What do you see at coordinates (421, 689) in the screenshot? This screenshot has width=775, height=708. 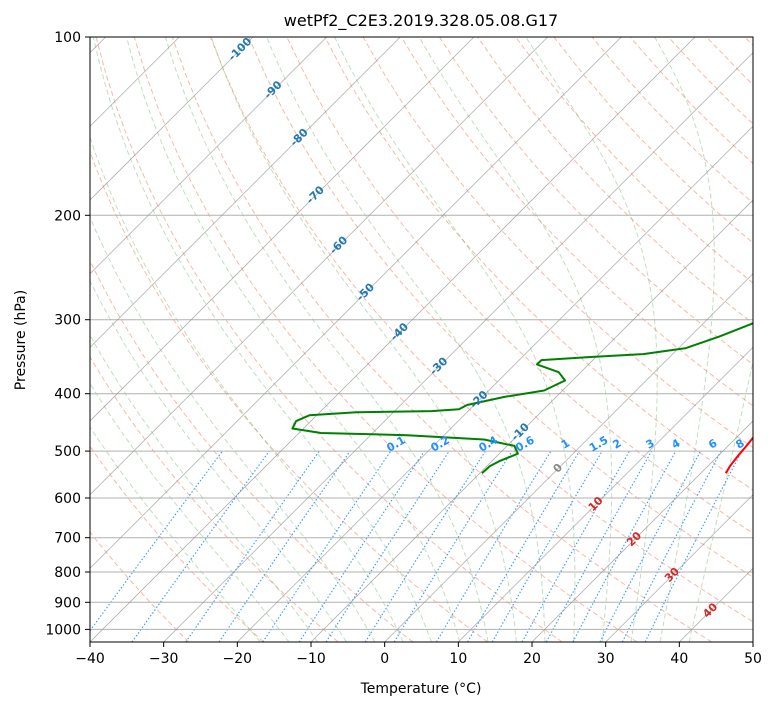 I see `x-axis-label: Temperature (°C)` at bounding box center [421, 689].